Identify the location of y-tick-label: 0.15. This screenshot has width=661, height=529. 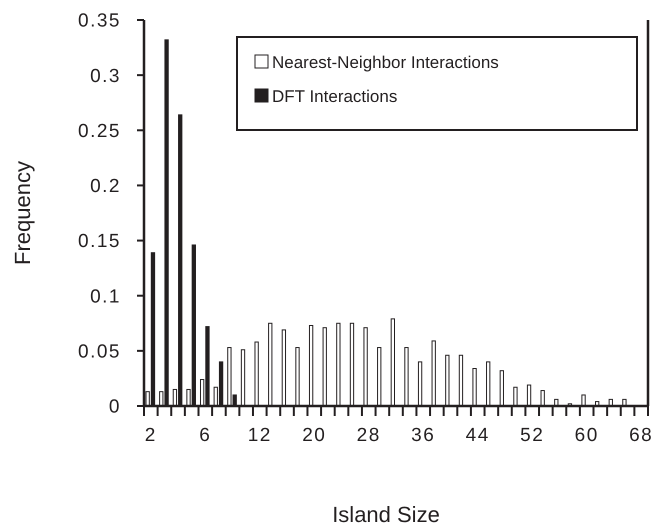
(99, 241).